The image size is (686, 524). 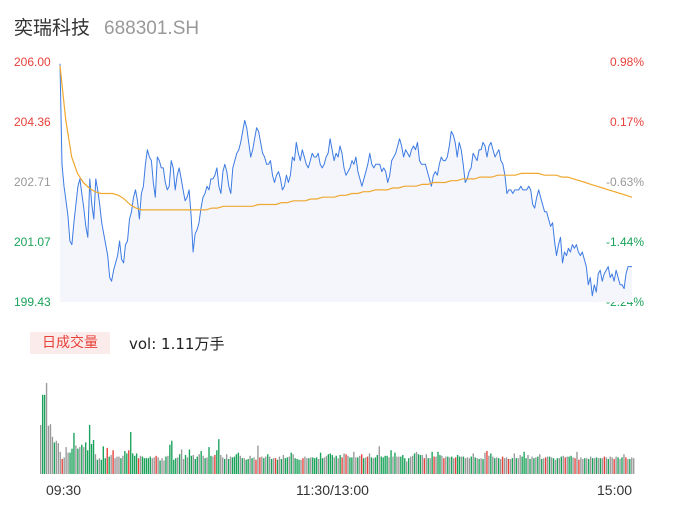 What do you see at coordinates (626, 122) in the screenshot?
I see `pct-tick-1: 0.17%` at bounding box center [626, 122].